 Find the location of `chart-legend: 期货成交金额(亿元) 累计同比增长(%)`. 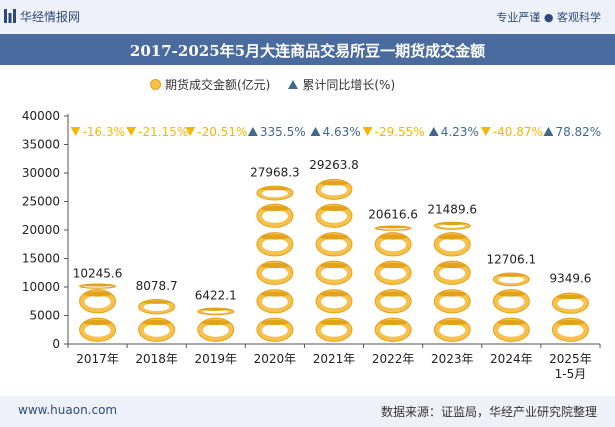

chart-legend: 期货成交金额(亿元) 累计同比增长(%) is located at coordinates (272, 84).